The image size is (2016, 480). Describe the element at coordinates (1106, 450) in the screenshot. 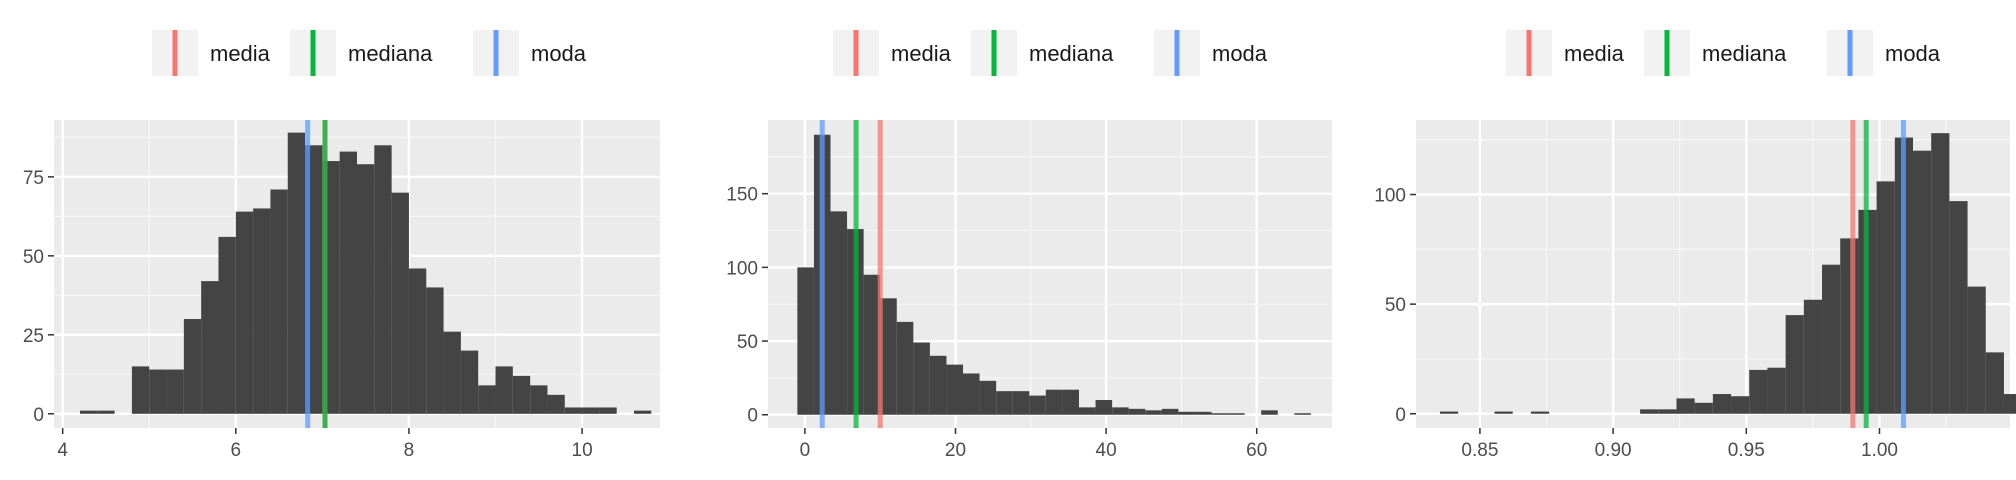

I see `x-tick-label: 40` at that location.